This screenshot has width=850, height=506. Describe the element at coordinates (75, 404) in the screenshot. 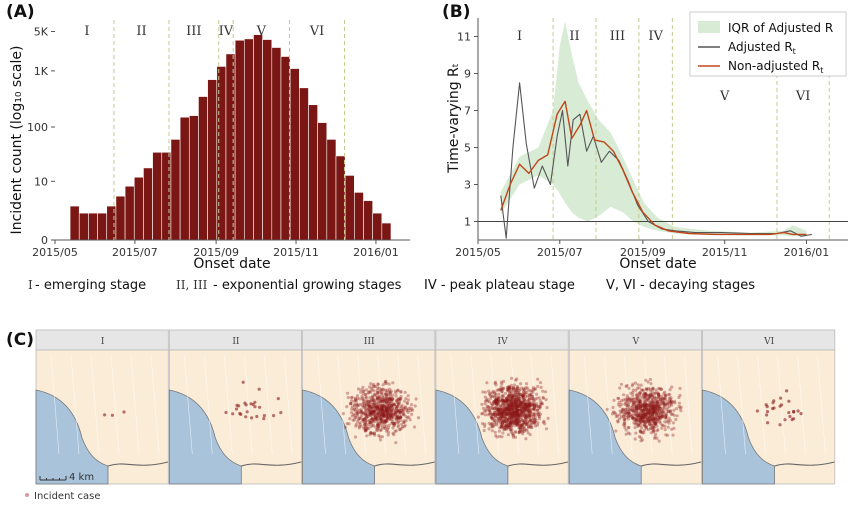

I see `map-road` at that location.